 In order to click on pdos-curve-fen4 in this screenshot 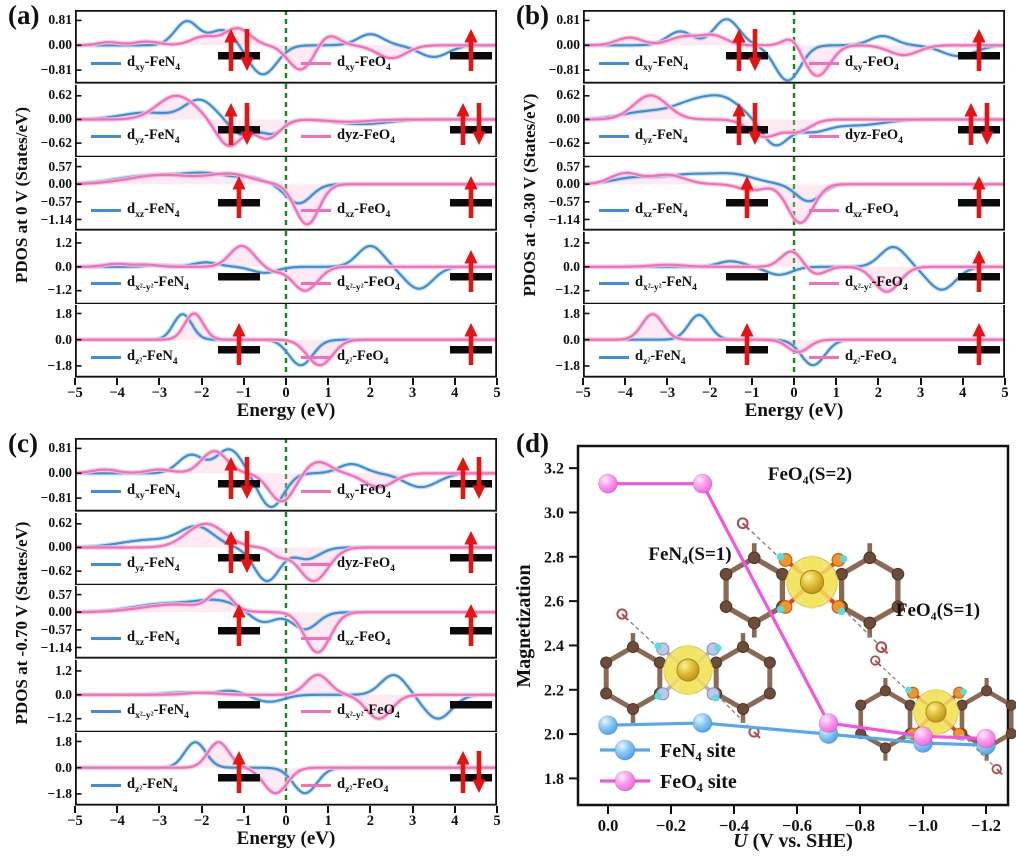, I will do `click(286, 48)`.